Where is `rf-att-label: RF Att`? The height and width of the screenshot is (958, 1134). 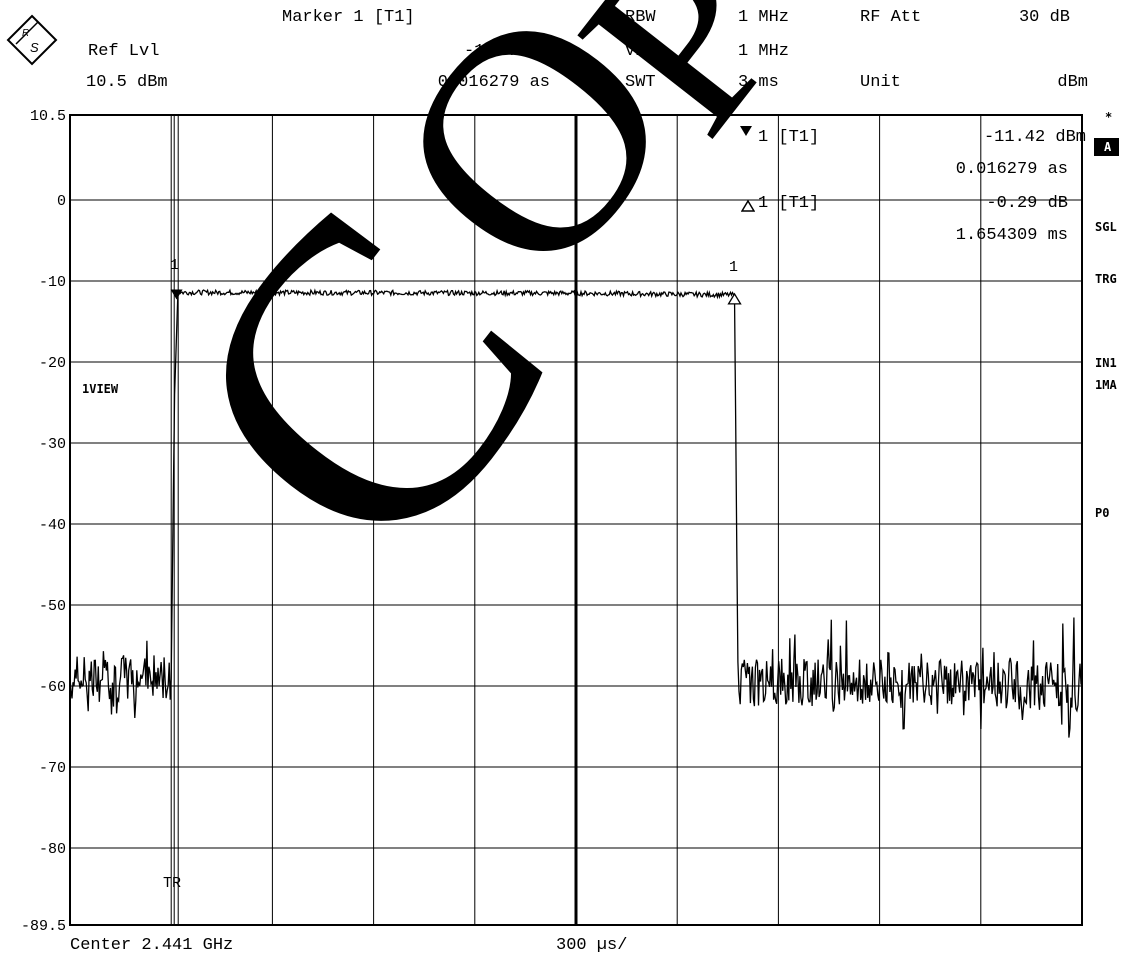
rf-att-label: RF Att is located at coordinates (891, 17).